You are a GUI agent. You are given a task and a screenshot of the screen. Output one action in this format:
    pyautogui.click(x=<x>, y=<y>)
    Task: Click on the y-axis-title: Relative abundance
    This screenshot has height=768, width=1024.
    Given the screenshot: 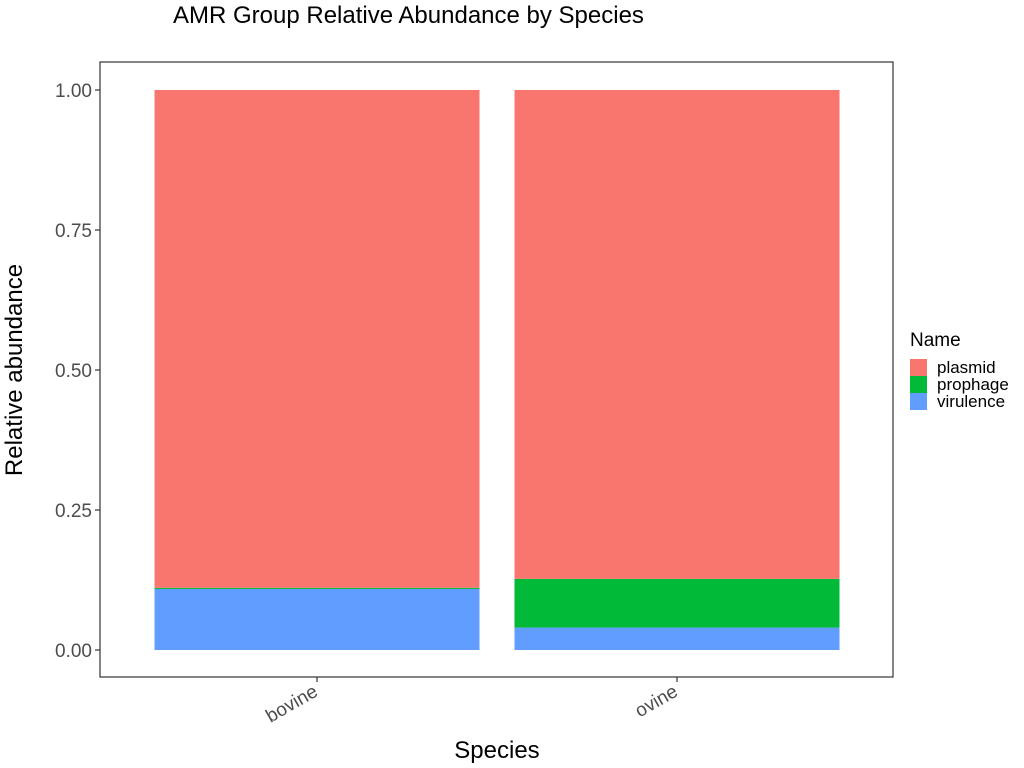 What is the action you would take?
    pyautogui.click(x=14, y=370)
    